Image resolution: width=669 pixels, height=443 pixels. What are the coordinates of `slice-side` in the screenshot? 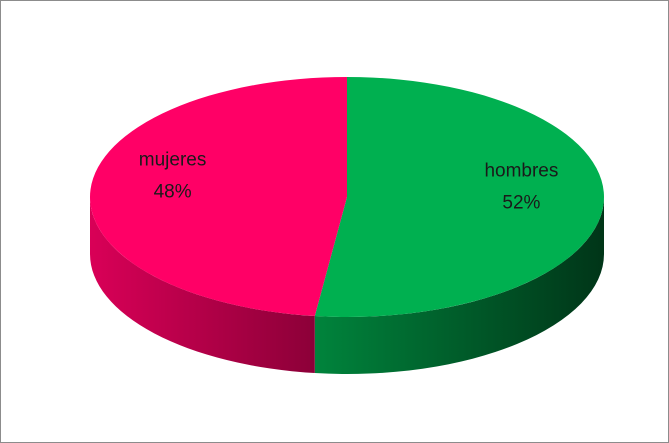 It's located at (202, 285).